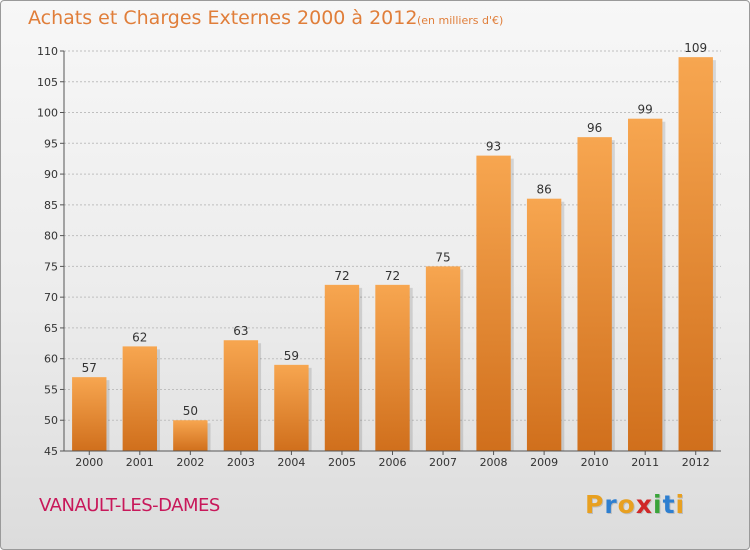 Image resolution: width=750 pixels, height=550 pixels. Describe the element at coordinates (51, 451) in the screenshot. I see `y-tick-label: 45` at that location.